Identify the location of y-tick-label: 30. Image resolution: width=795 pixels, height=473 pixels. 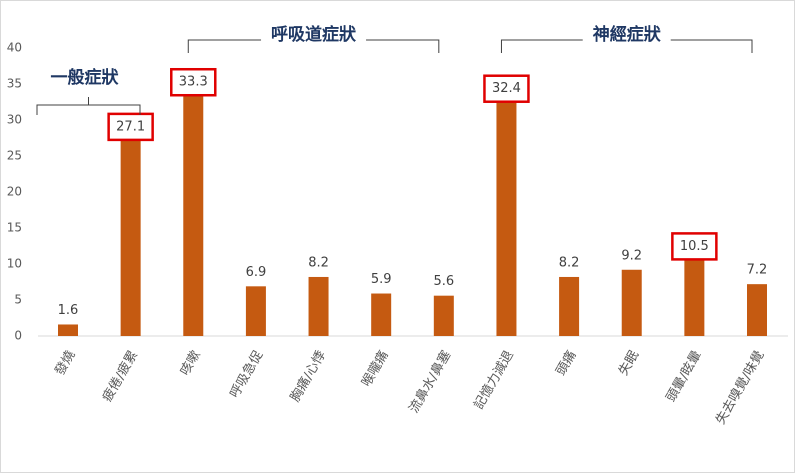
(14, 120).